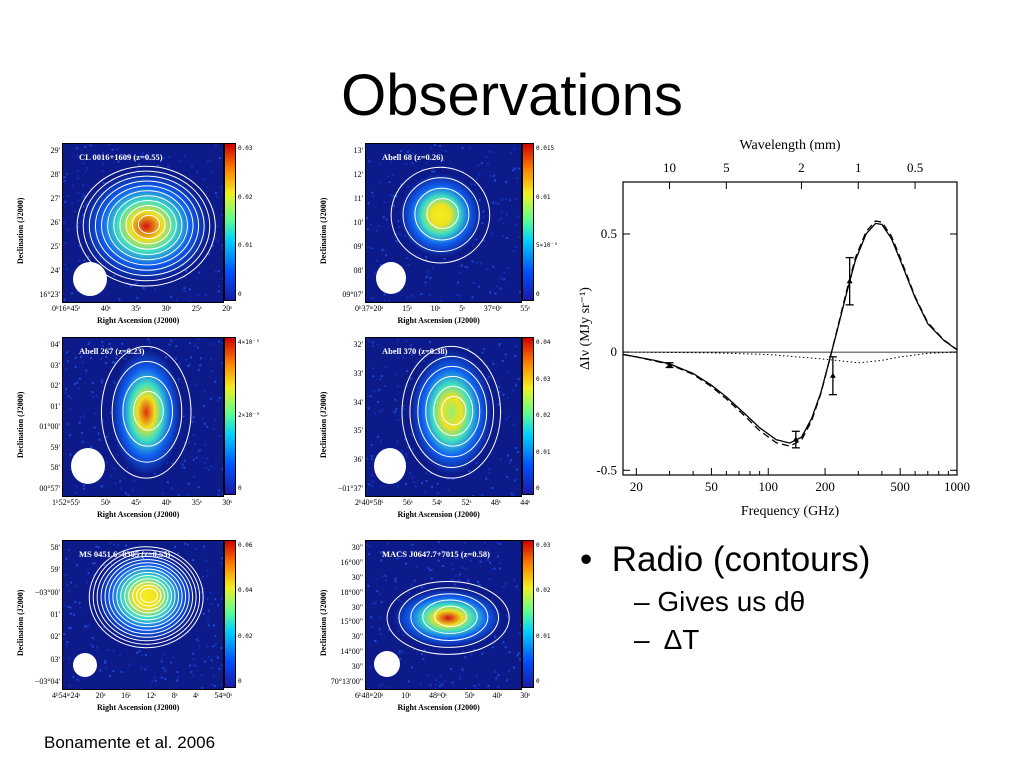 Image resolution: width=1024 pixels, height=768 pixels. What do you see at coordinates (351, 562) in the screenshot?
I see `y-tick-label: 16°00"` at bounding box center [351, 562].